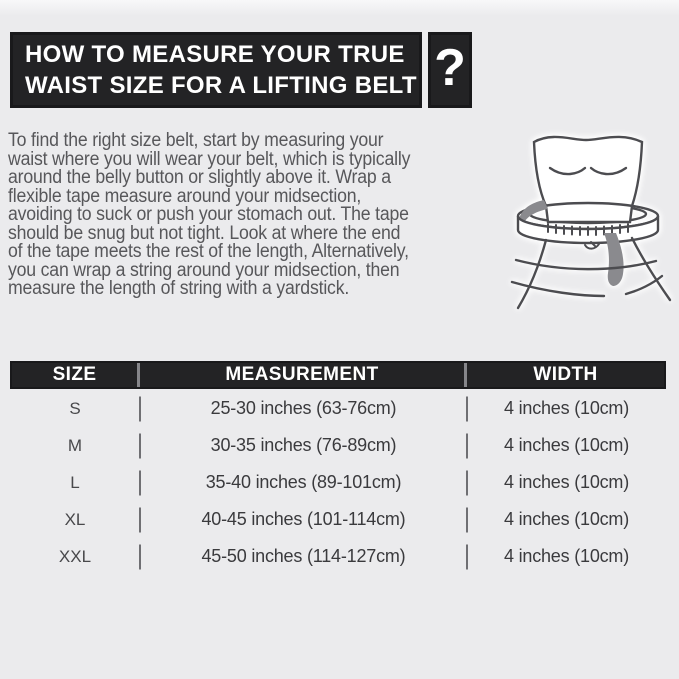  Describe the element at coordinates (75, 408) in the screenshot. I see `table-cell-size: S` at that location.